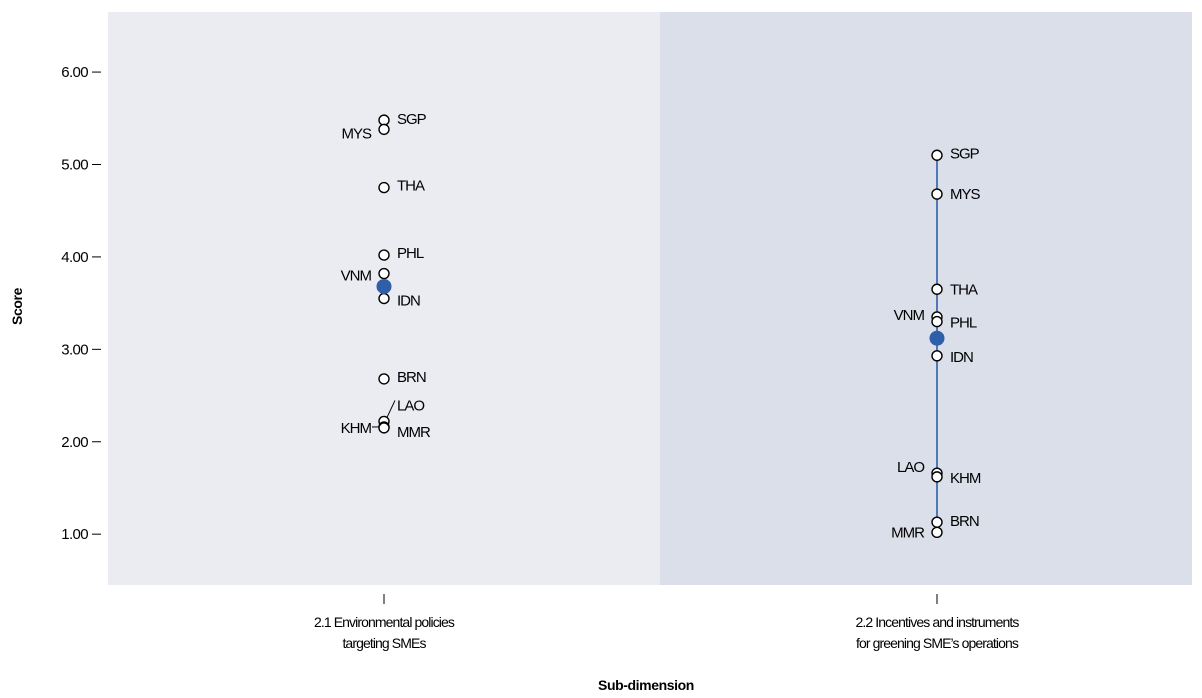  I want to click on category-label-line1: 2.1 Environmental policies, so click(384, 622).